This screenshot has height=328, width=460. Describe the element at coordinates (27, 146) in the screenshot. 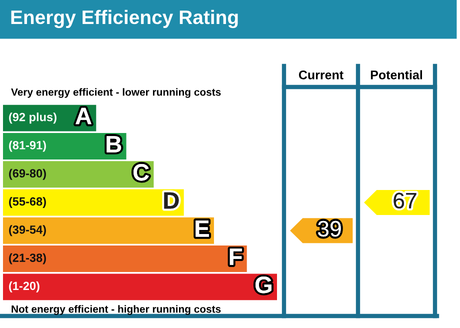

I see `y-tick-label: (81-91)` at that location.